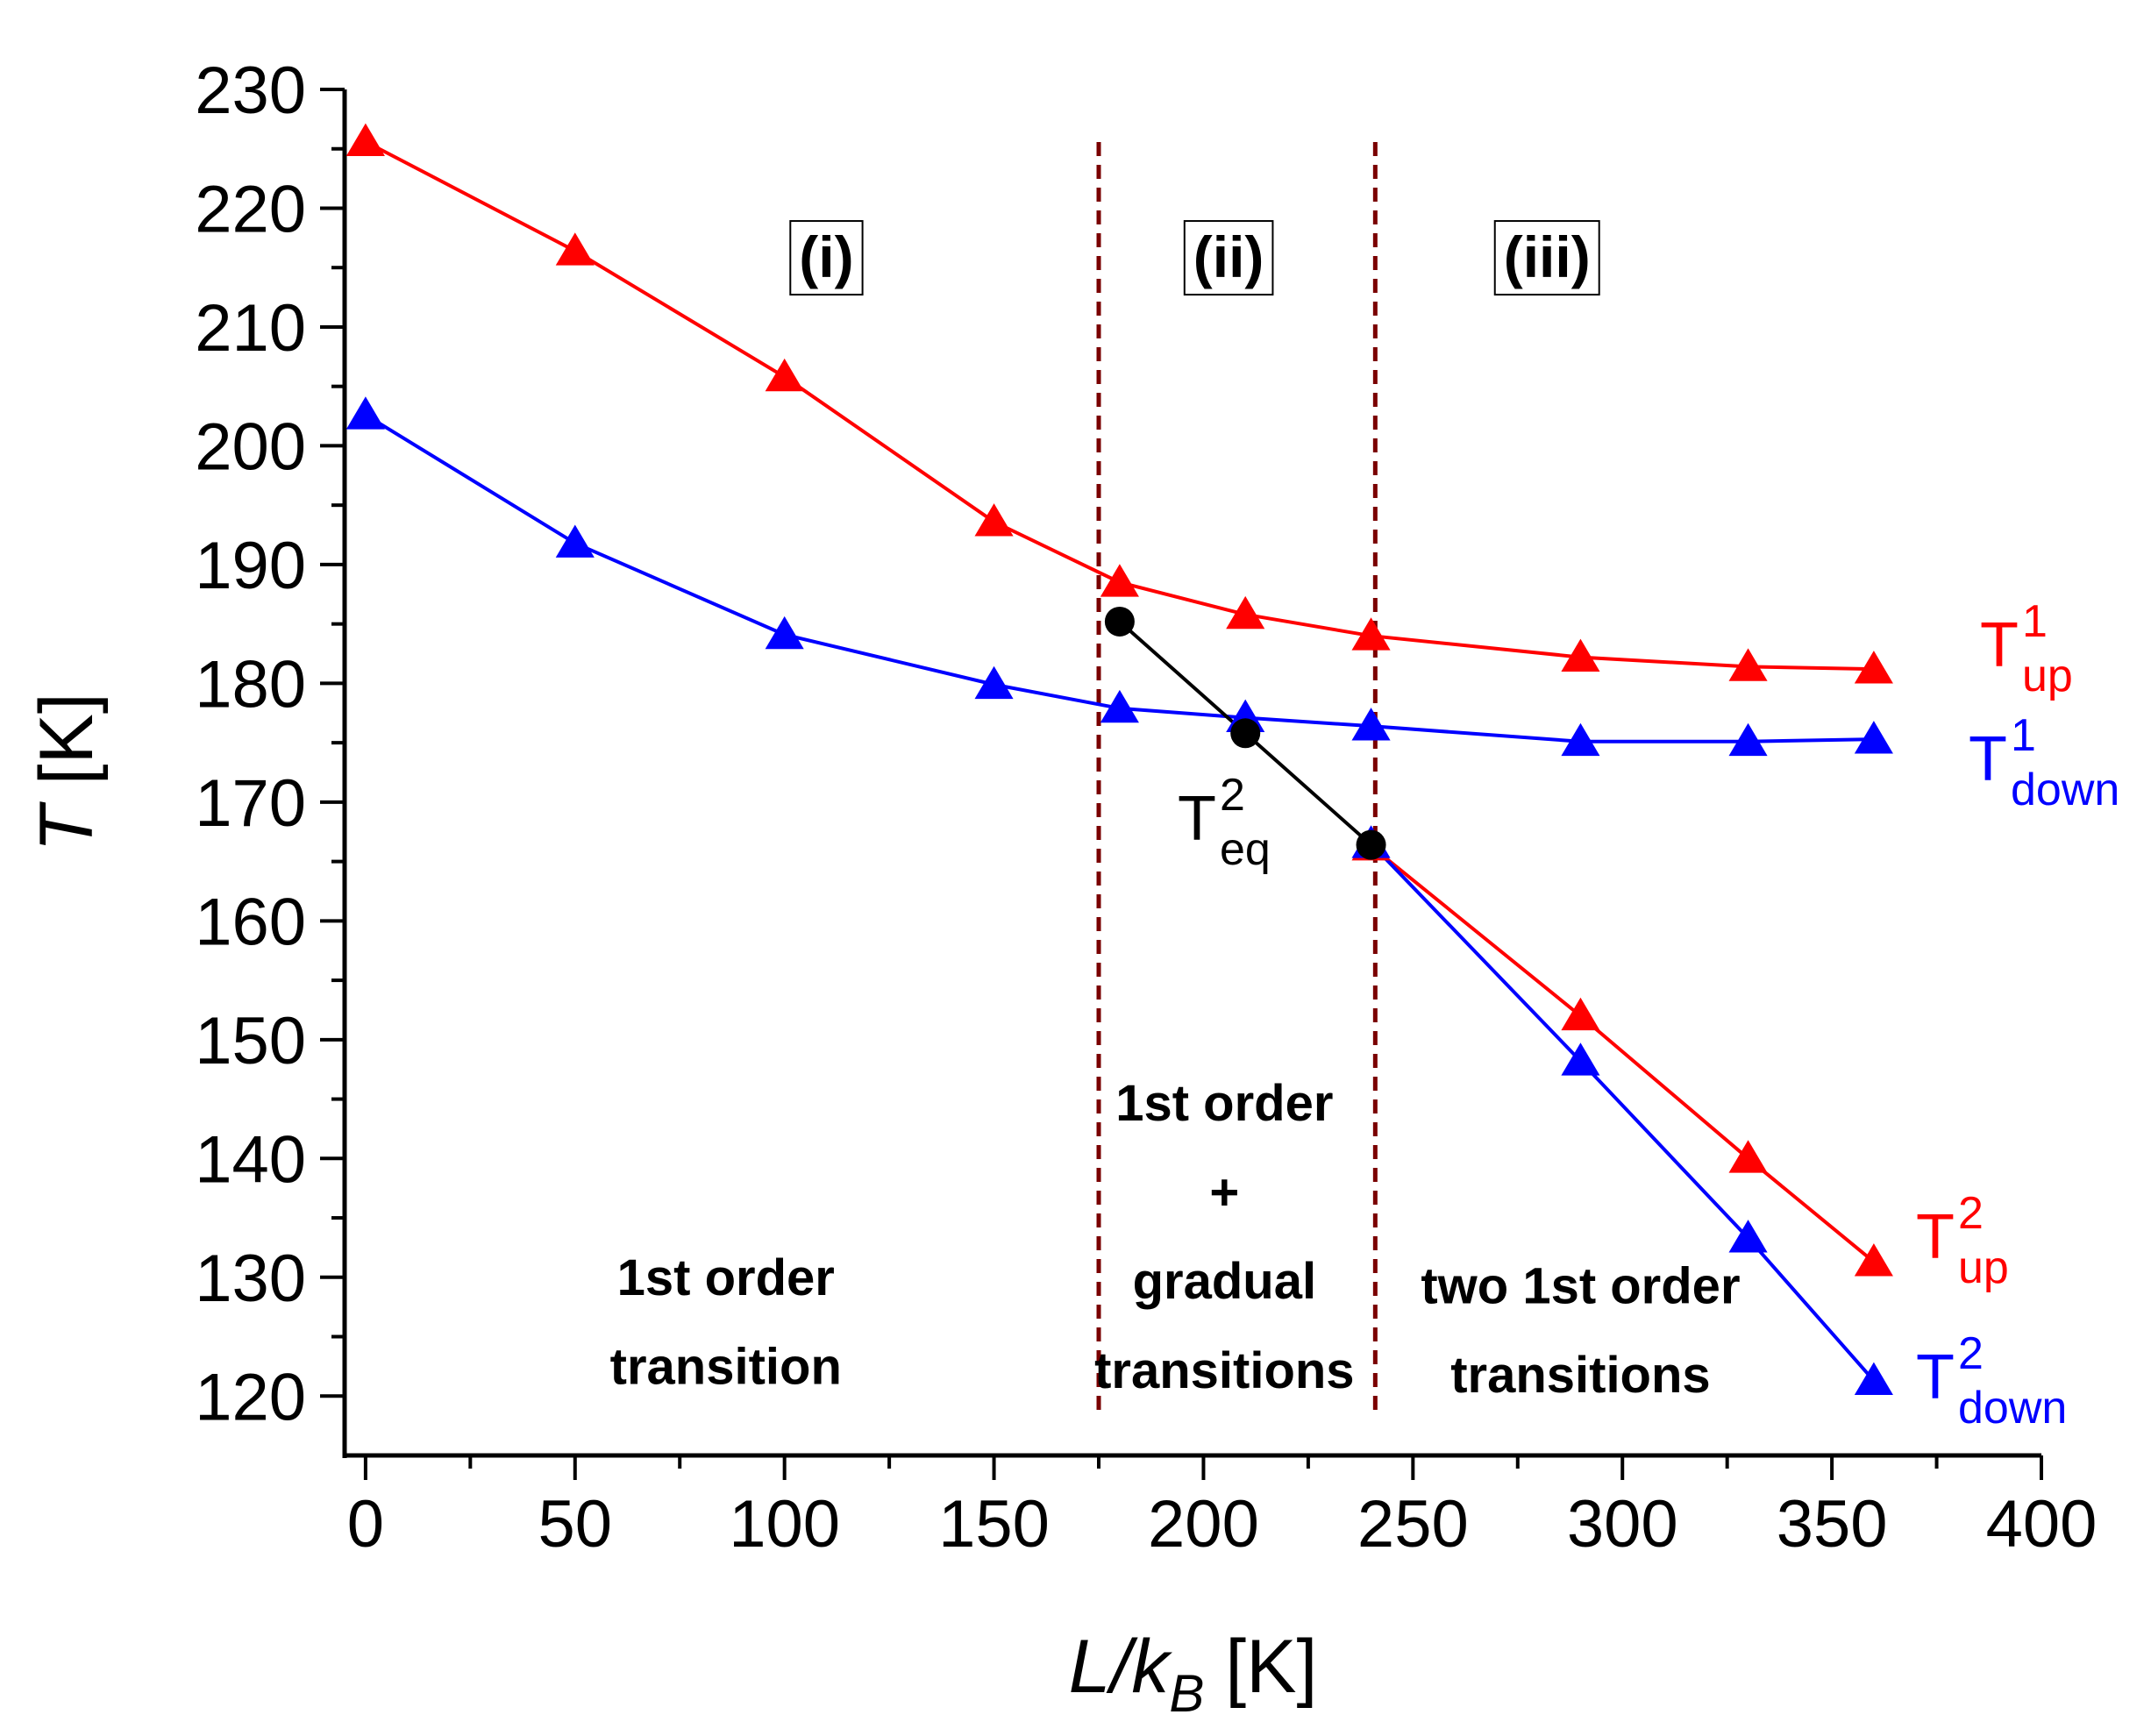 This screenshot has height=1736, width=2151. I want to click on x-tick-label: 350, so click(1832, 1524).